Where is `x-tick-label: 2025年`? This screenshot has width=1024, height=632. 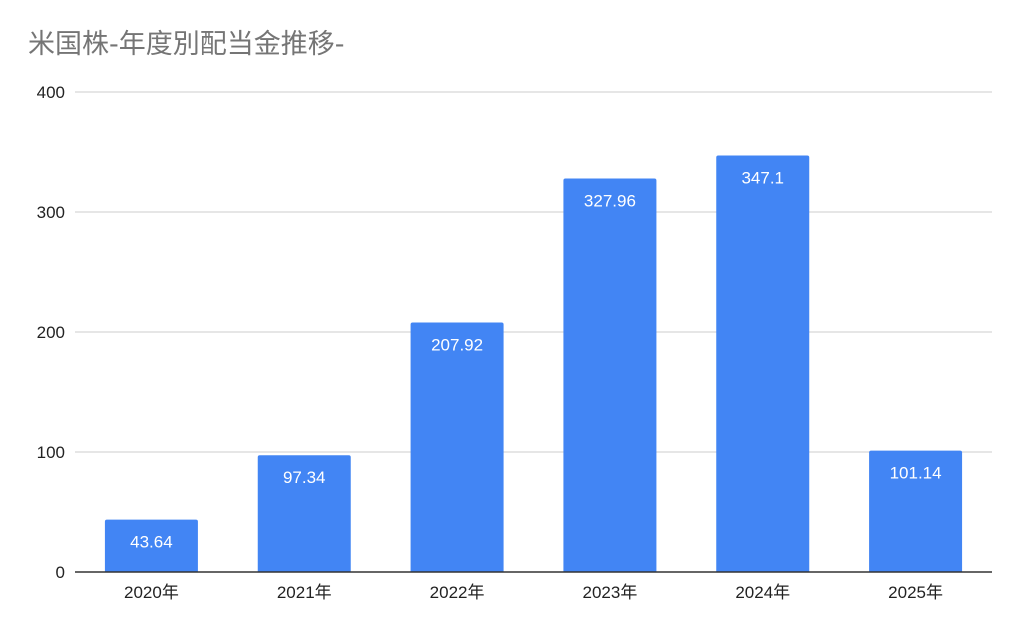
x-tick-label: 2025年 is located at coordinates (915, 592).